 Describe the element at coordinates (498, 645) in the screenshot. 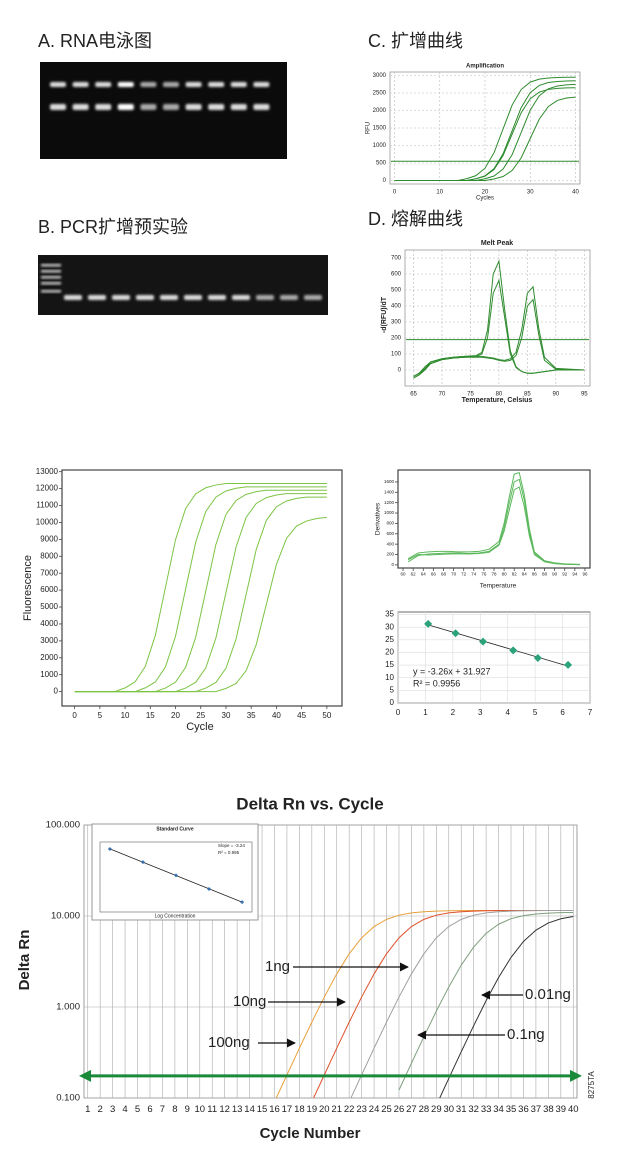

I see `trendline` at that location.